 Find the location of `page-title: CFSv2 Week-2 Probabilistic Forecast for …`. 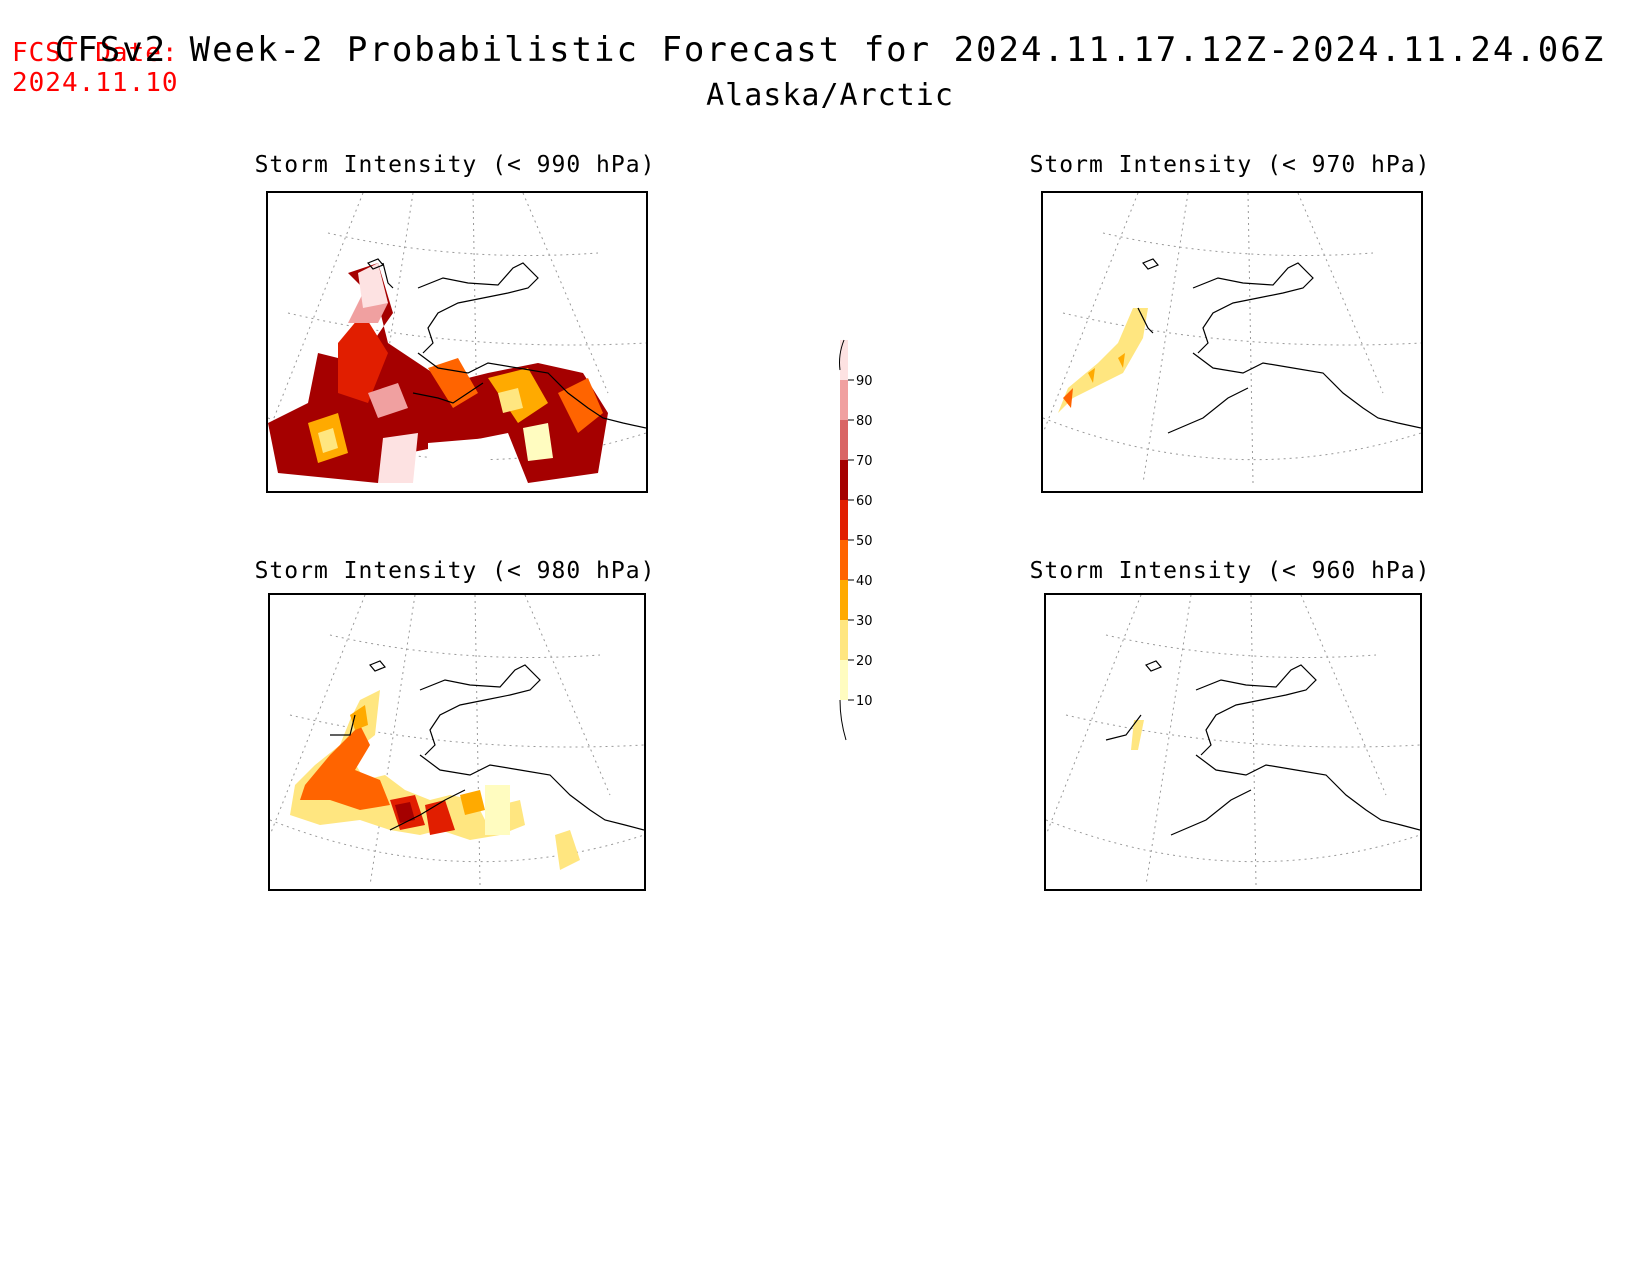

page-title: CFSv2 Week-2 Probabilistic Forecast for … is located at coordinates (830, 50).